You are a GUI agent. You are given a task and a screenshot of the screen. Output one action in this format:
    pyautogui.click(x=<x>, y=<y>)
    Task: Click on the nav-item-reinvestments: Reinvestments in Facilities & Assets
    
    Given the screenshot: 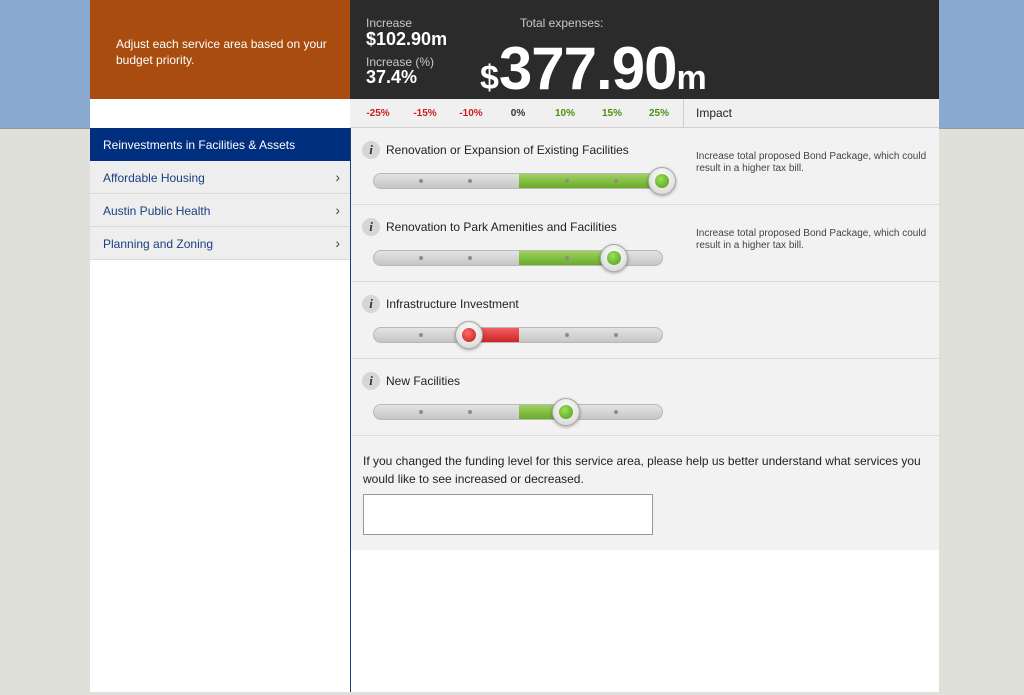 What is the action you would take?
    pyautogui.click(x=220, y=144)
    